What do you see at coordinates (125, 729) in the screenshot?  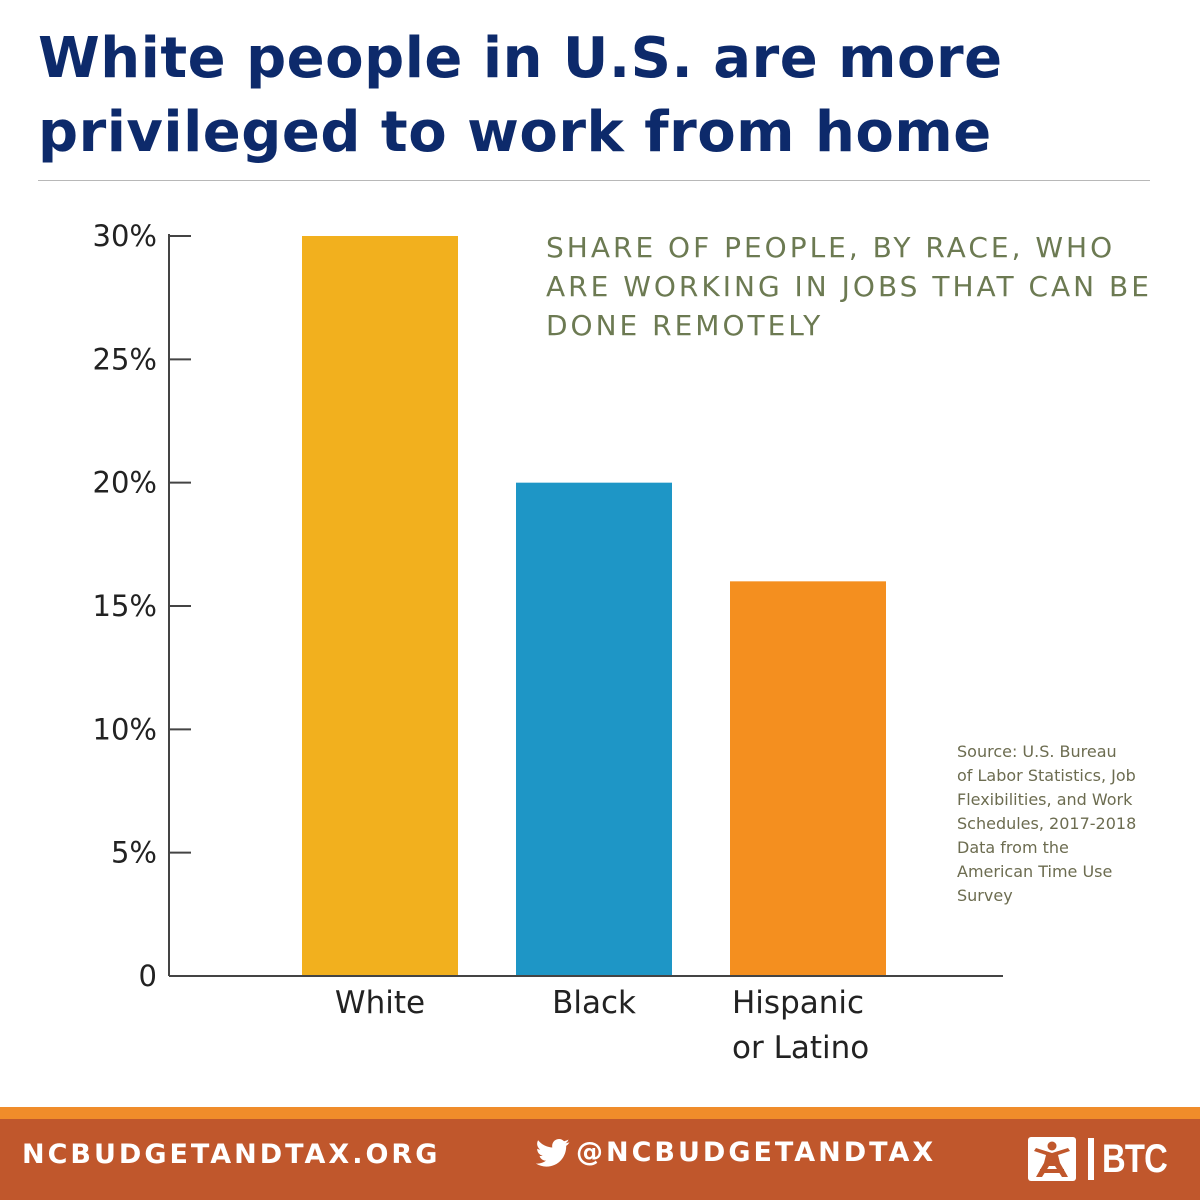 I see `y-tick-label: 10%` at bounding box center [125, 729].